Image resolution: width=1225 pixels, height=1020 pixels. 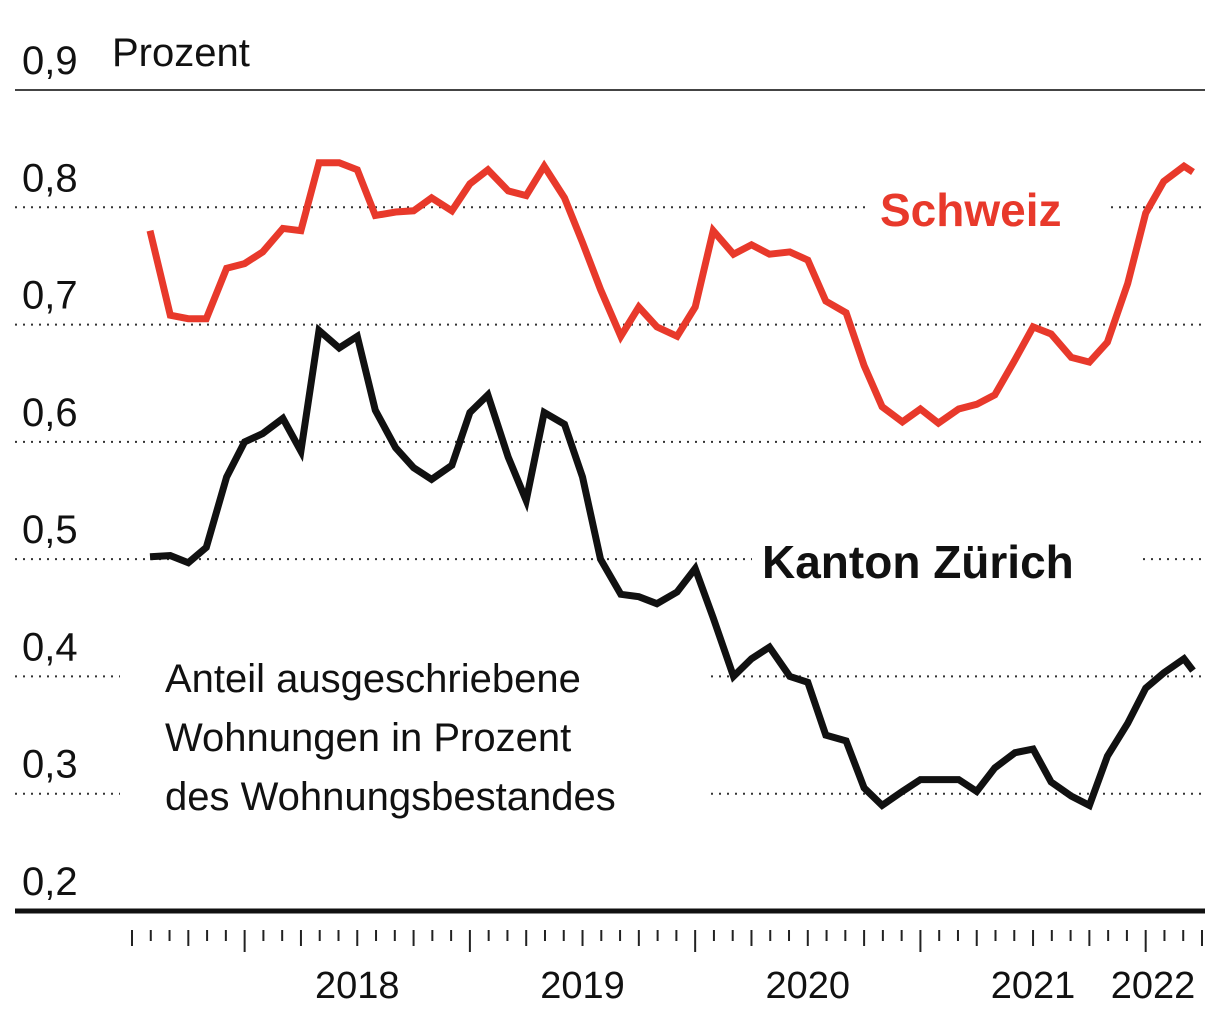 What do you see at coordinates (808, 986) in the screenshot?
I see `x-tick-label: 2020` at bounding box center [808, 986].